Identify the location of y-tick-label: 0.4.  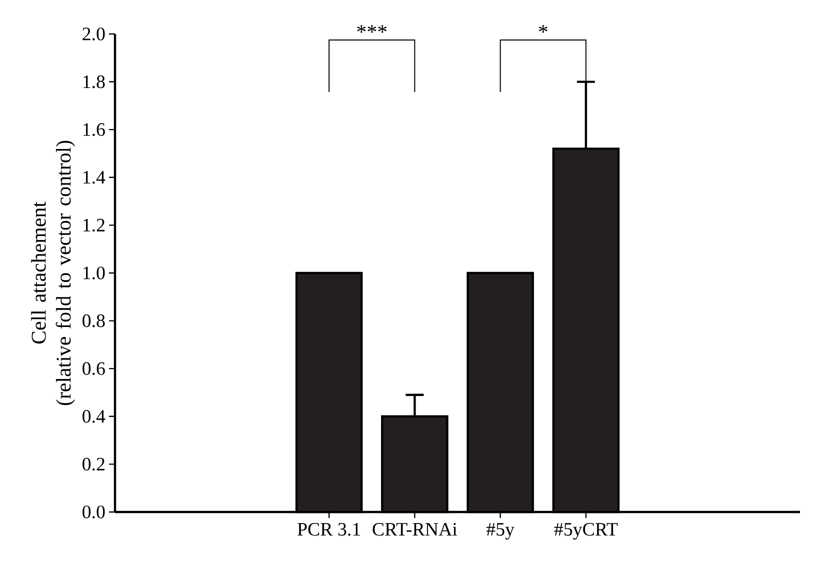
(94, 416).